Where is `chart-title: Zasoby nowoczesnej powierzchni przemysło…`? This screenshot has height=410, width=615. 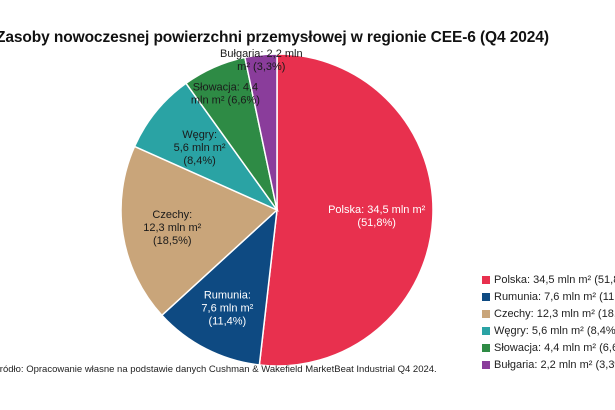 chart-title: Zasoby nowoczesnej powierzchni przemysło… is located at coordinates (274, 37).